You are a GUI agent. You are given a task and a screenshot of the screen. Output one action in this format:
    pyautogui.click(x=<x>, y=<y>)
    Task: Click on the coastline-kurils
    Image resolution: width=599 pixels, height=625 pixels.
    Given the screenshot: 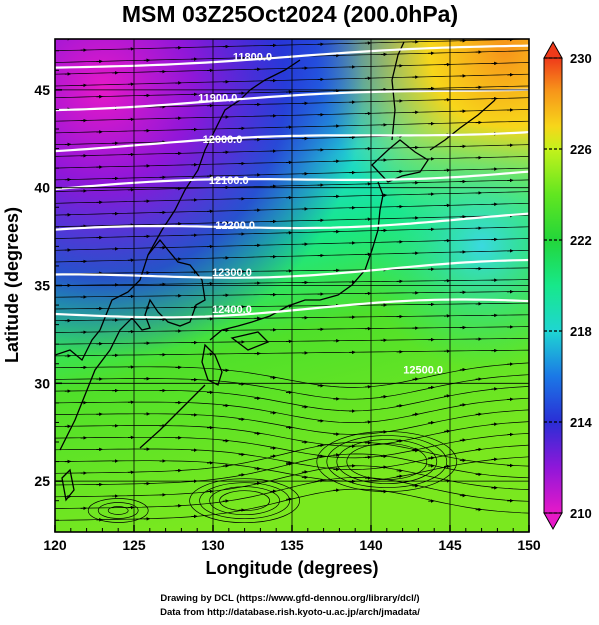 What is the action you would take?
    pyautogui.click(x=462, y=125)
    